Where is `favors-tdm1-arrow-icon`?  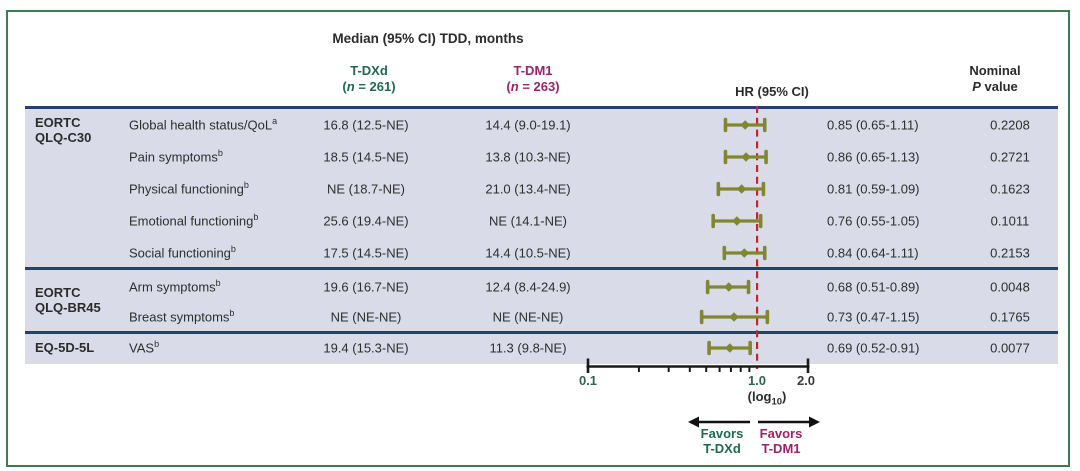
favors-tdm1-arrow-icon is located at coordinates (789, 422).